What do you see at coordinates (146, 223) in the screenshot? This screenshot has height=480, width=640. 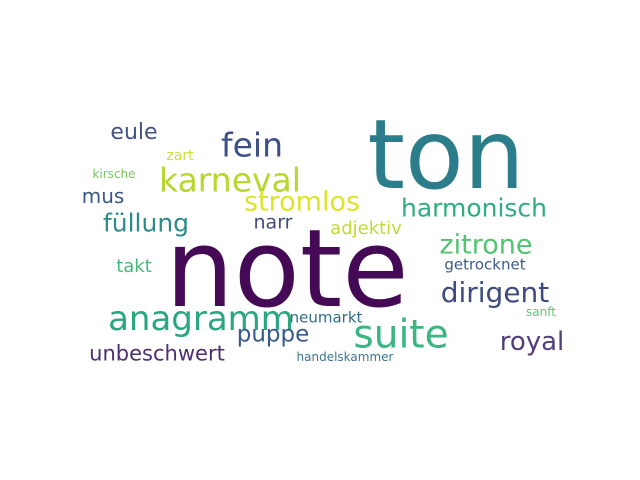 I see `word-fuellung: füllung` at bounding box center [146, 223].